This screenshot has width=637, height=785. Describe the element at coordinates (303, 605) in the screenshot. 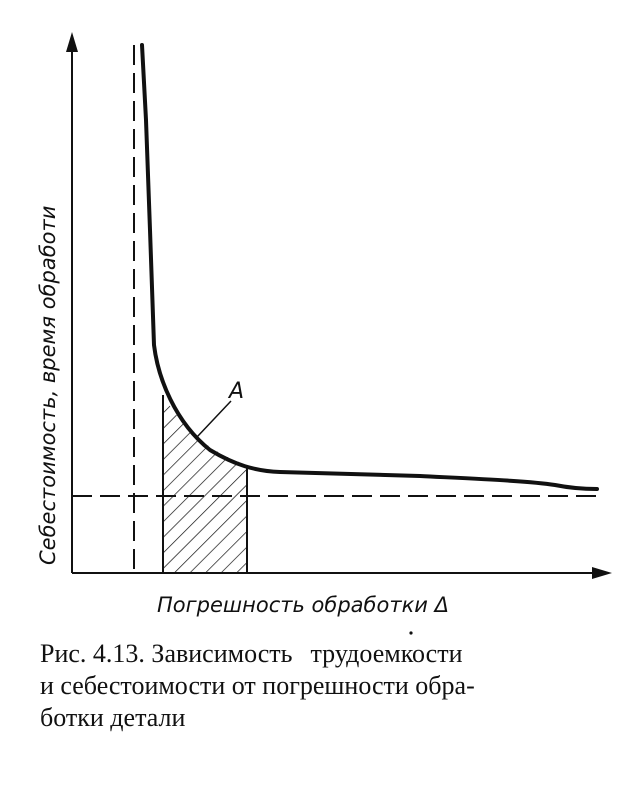

I see `x-axis-label: Погрешность обработки Δ` at that location.